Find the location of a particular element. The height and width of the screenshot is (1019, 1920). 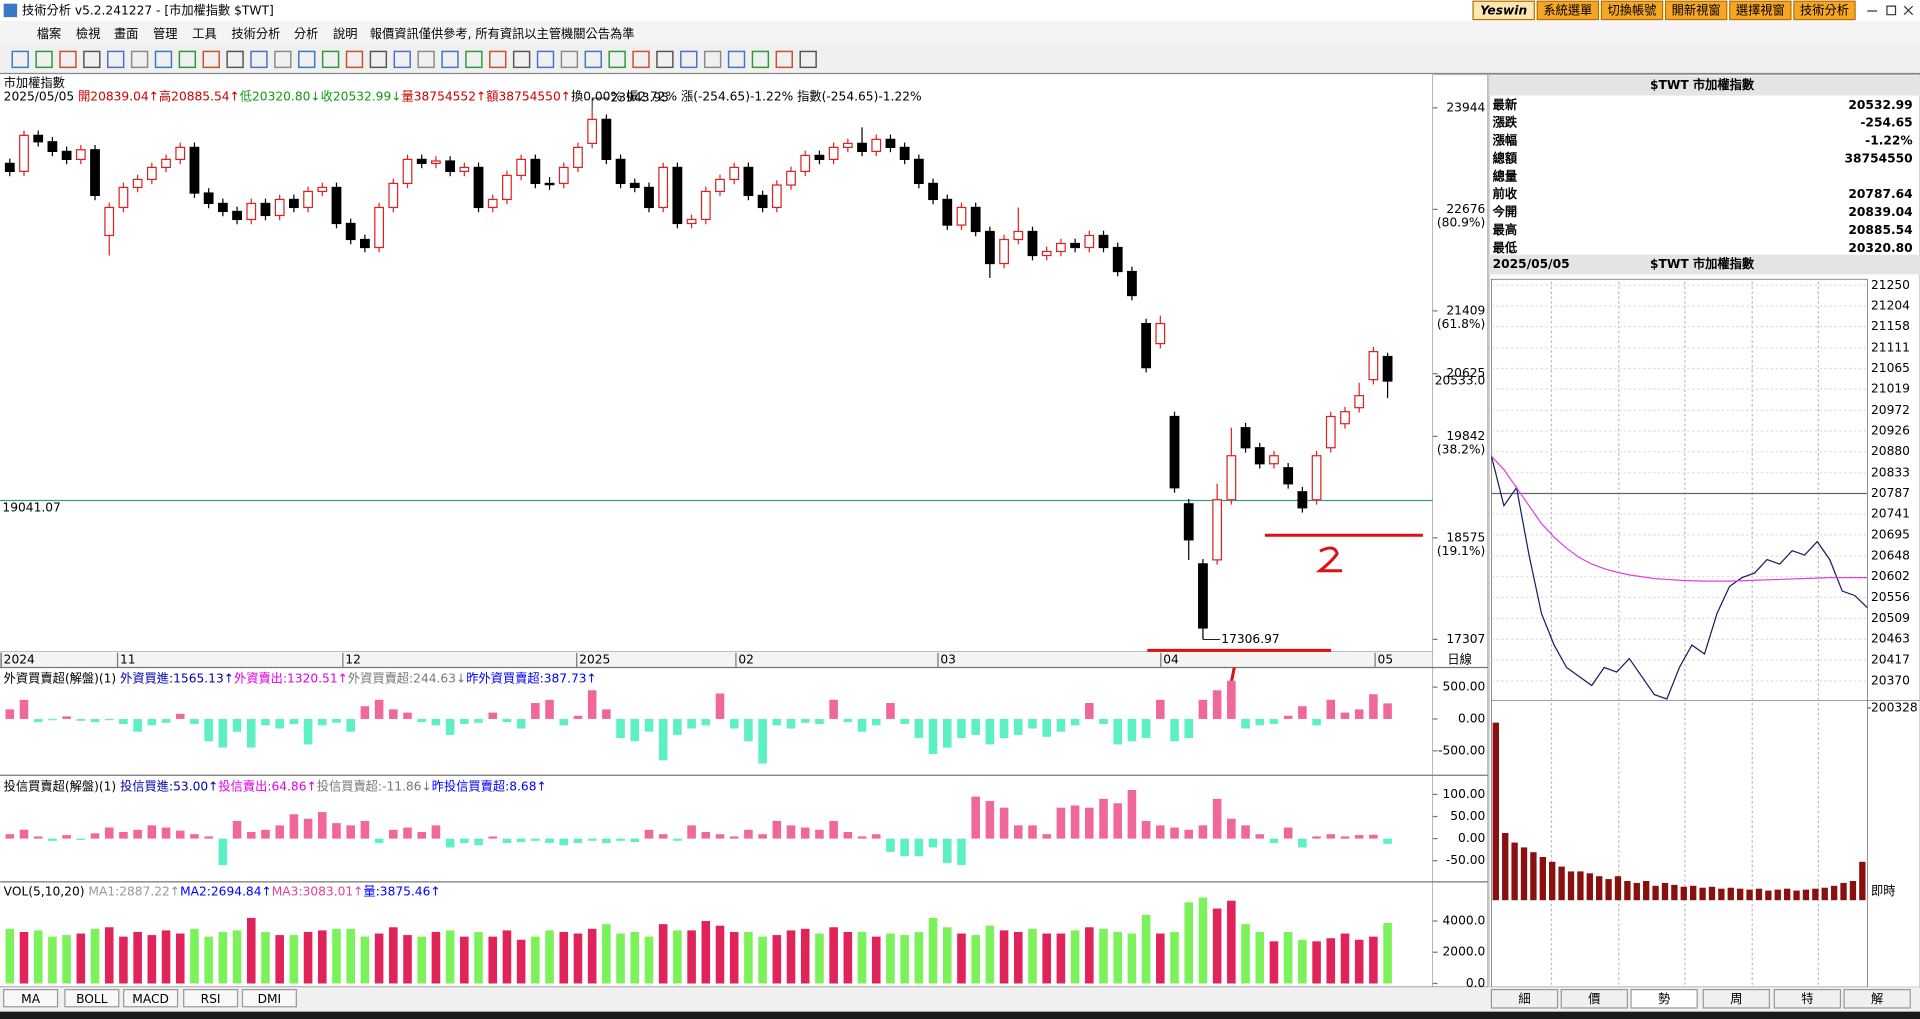

tab-label: 特 is located at coordinates (1807, 998).